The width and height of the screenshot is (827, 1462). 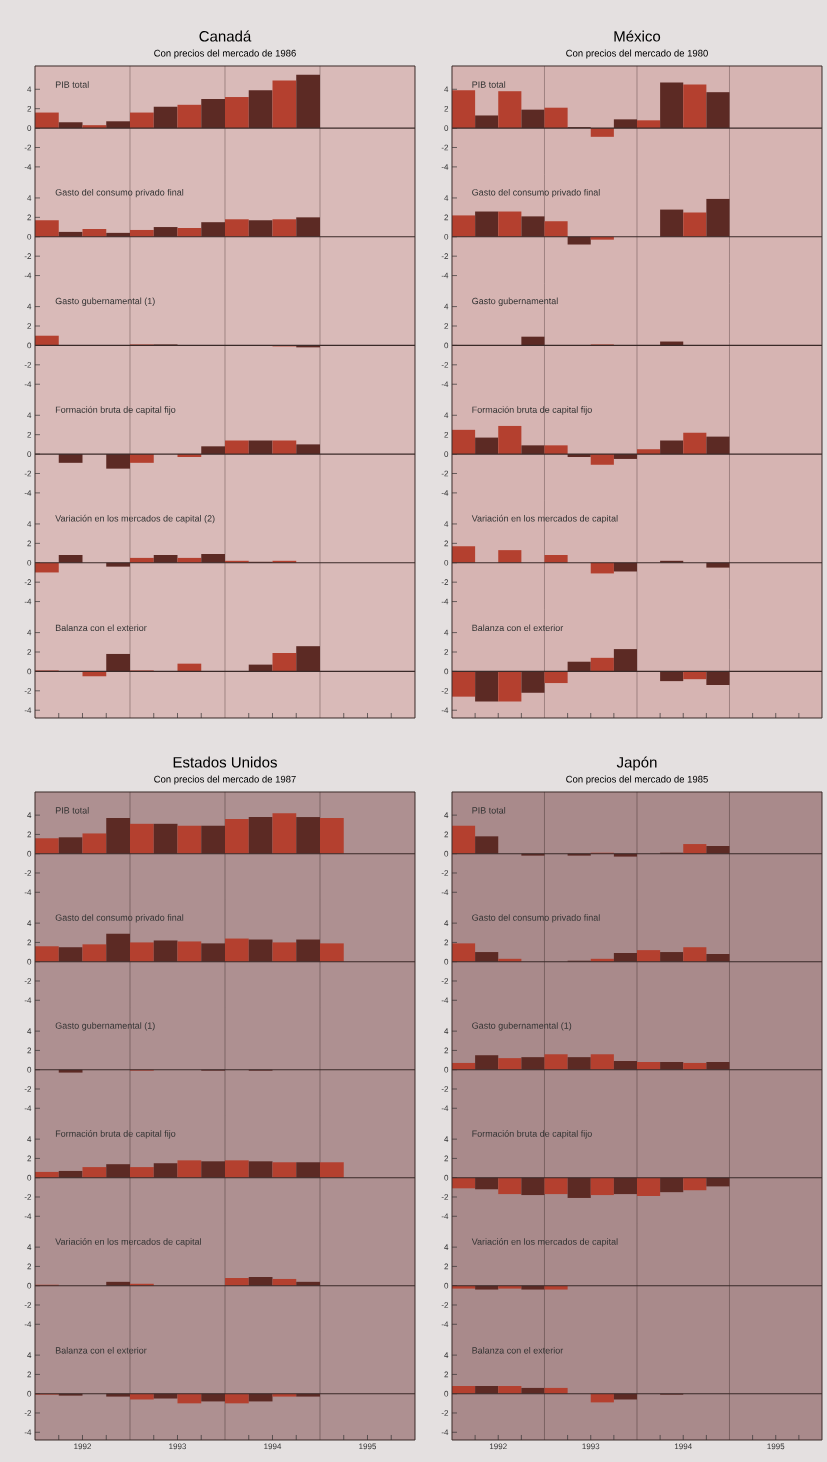 I want to click on x-tick-label: 1994, so click(x=683, y=1446).